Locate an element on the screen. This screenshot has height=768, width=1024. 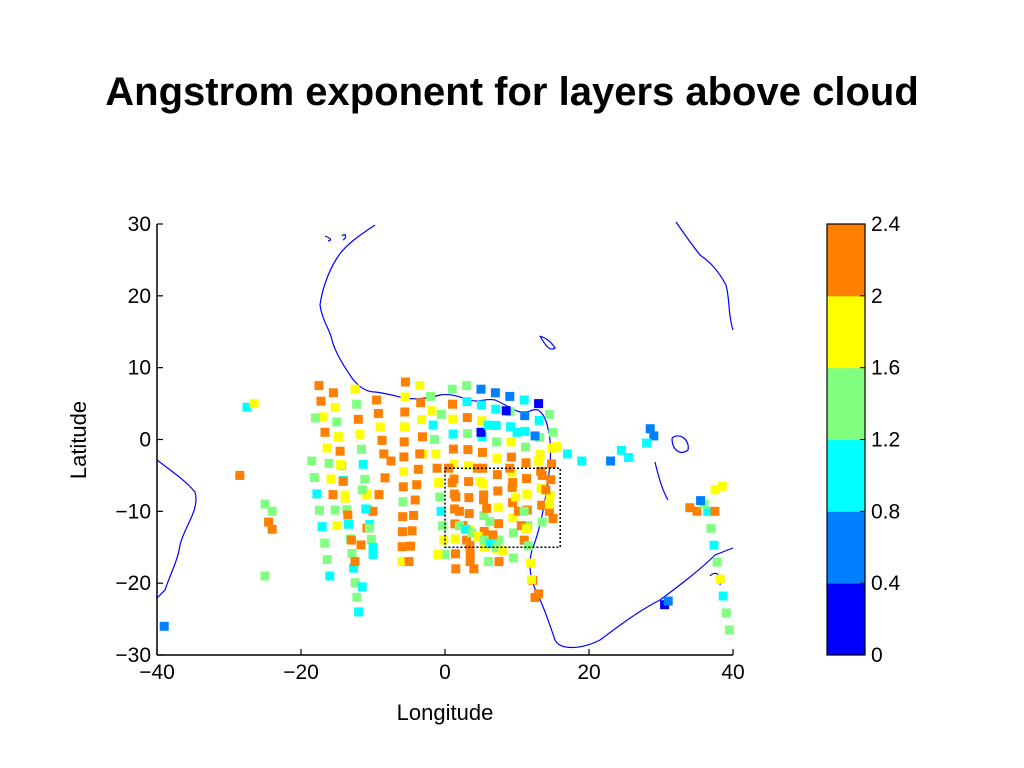
x-tick-label: −20 is located at coordinates (301, 672).